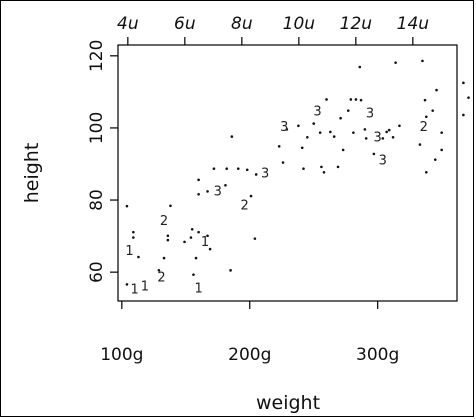 The width and height of the screenshot is (476, 419). What do you see at coordinates (32, 173) in the screenshot?
I see `y-axis-title: height` at bounding box center [32, 173].